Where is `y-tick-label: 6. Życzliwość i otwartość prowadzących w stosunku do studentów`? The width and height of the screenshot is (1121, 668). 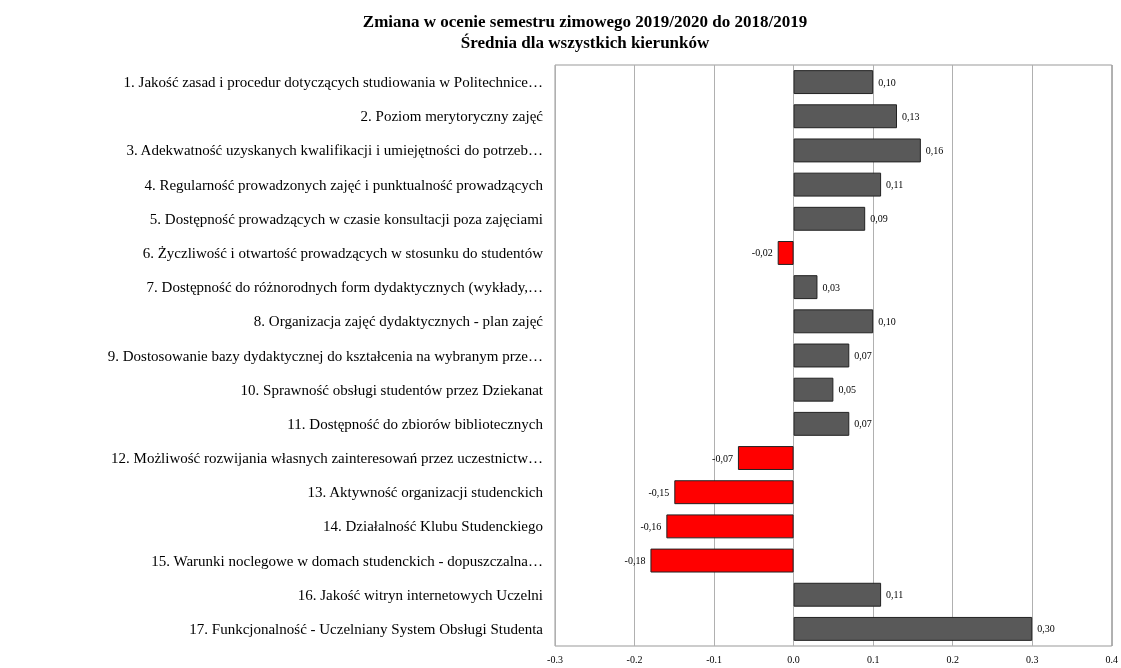
y-tick-label: 6. Życzliwość i otwartość prowadzących w stosunku do studentów is located at coordinates (343, 252).